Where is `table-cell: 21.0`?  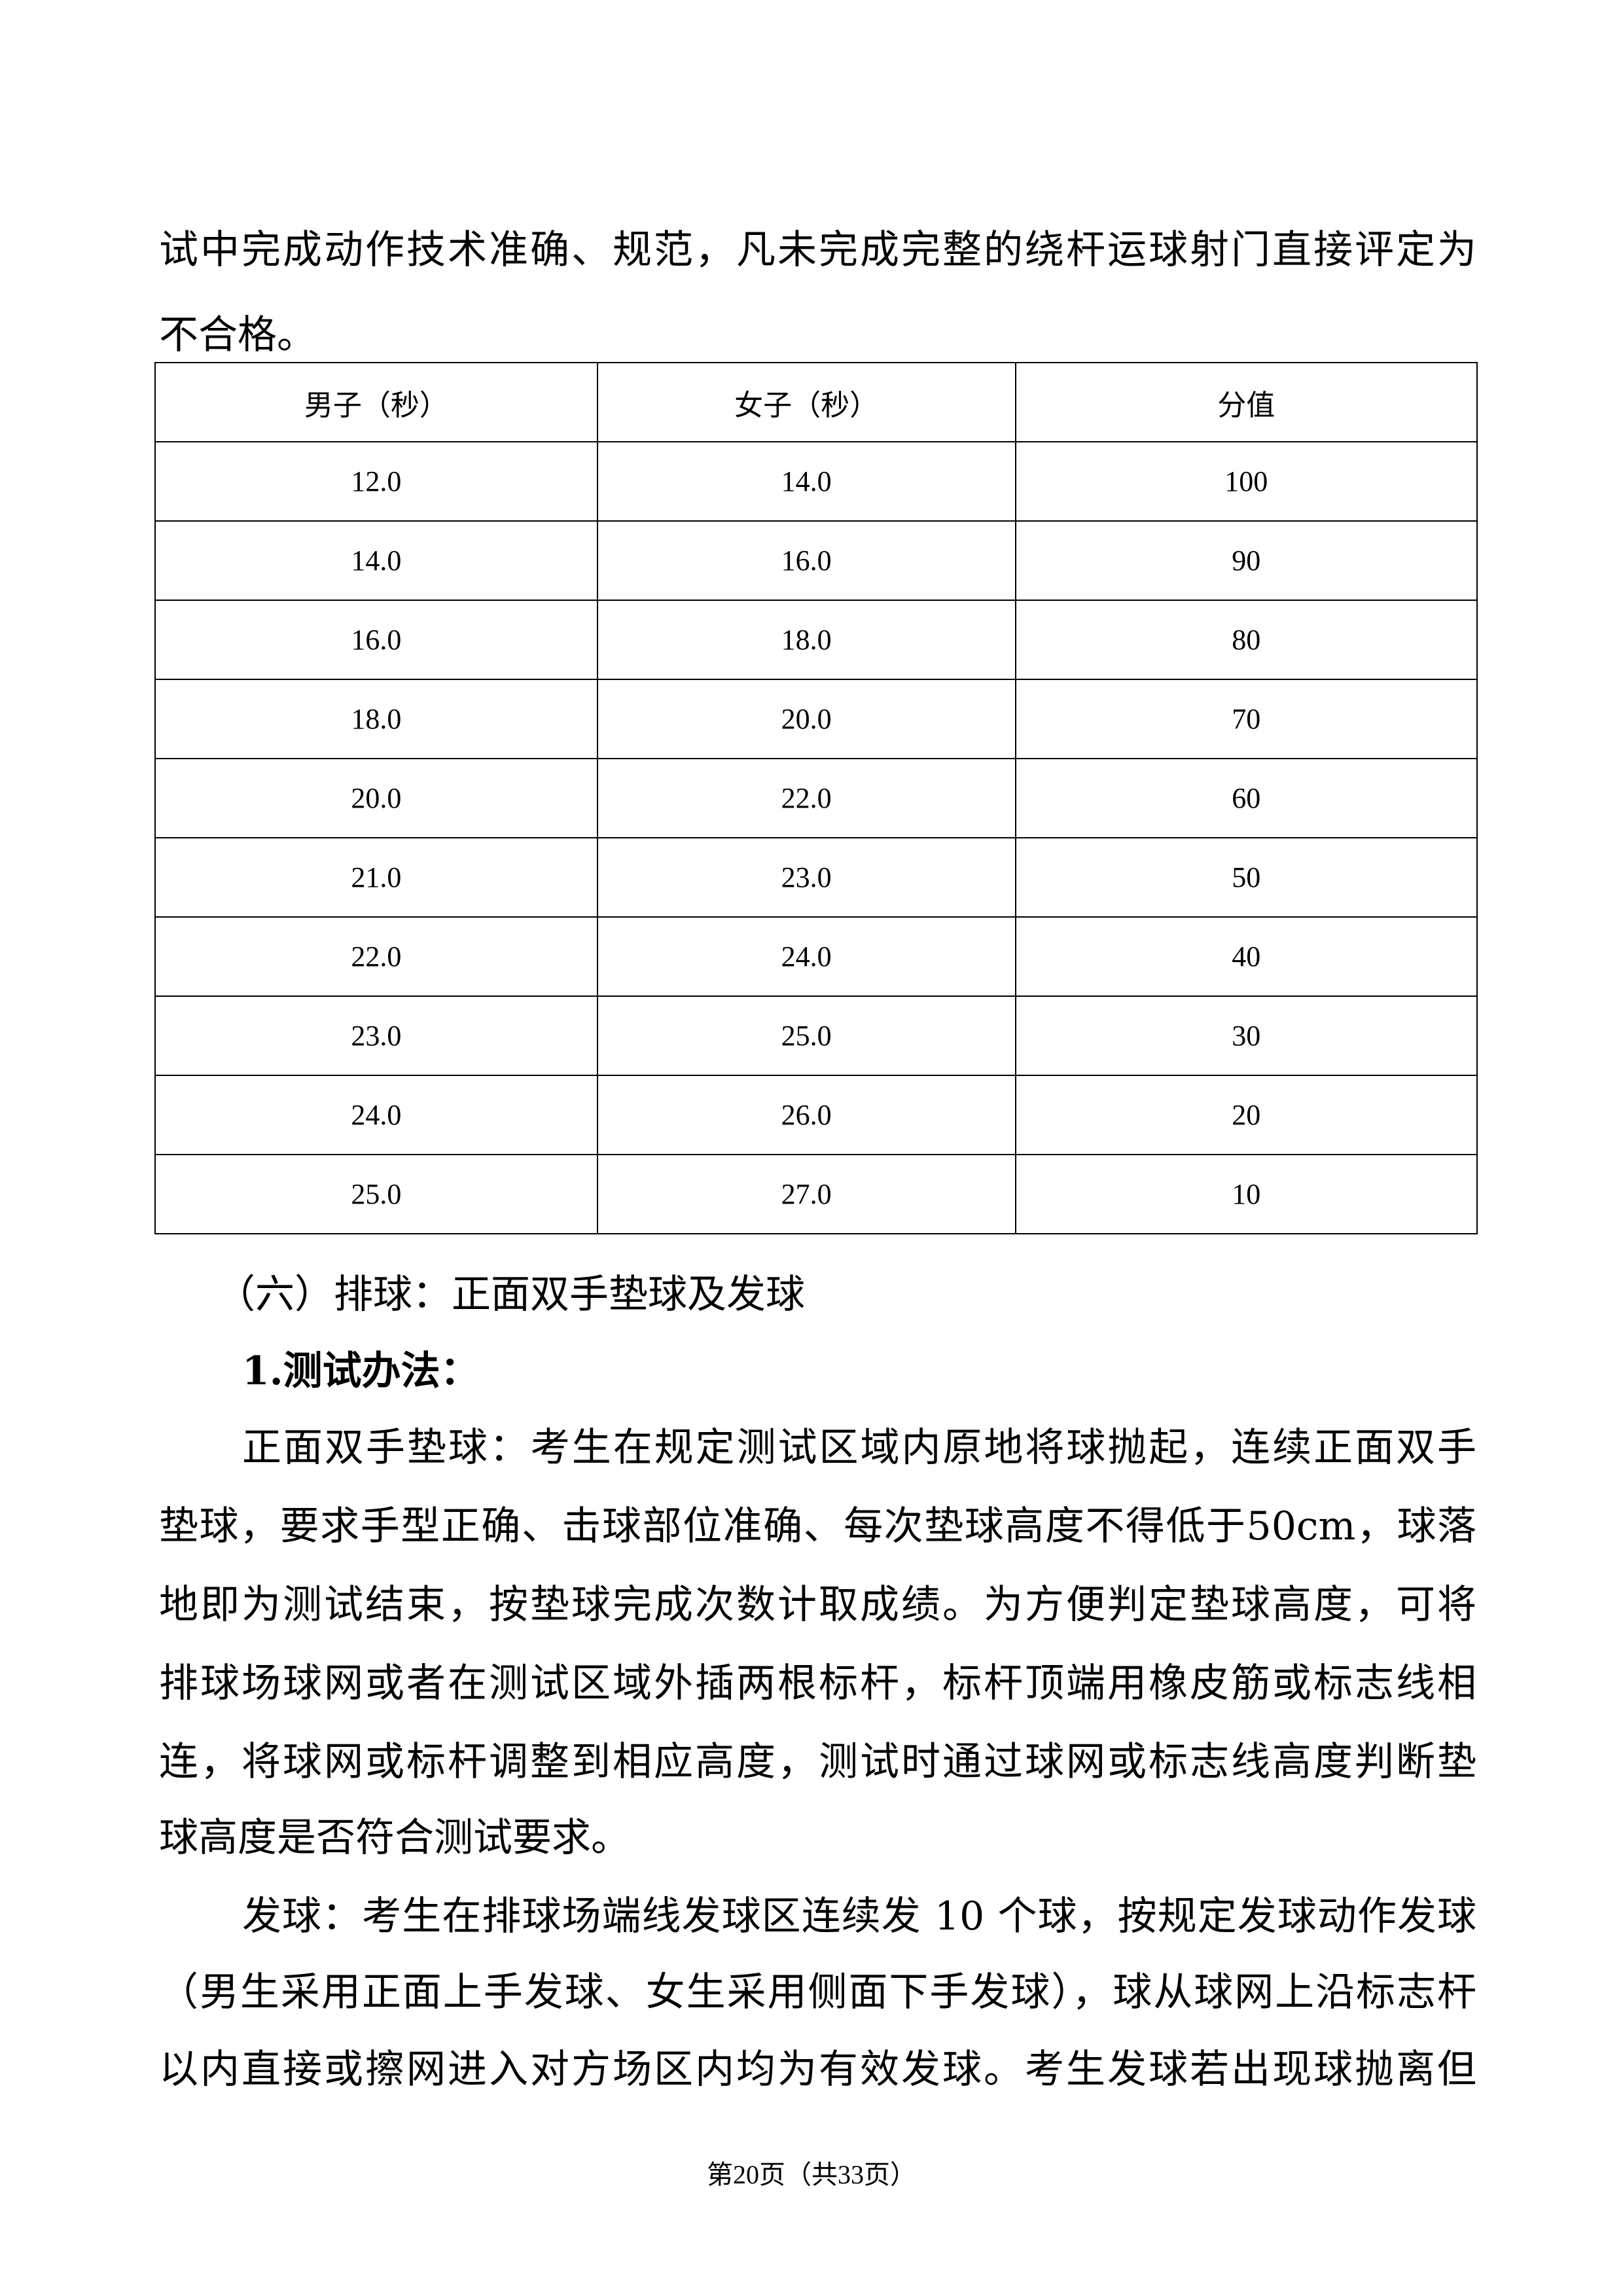 table-cell: 21.0 is located at coordinates (376, 877).